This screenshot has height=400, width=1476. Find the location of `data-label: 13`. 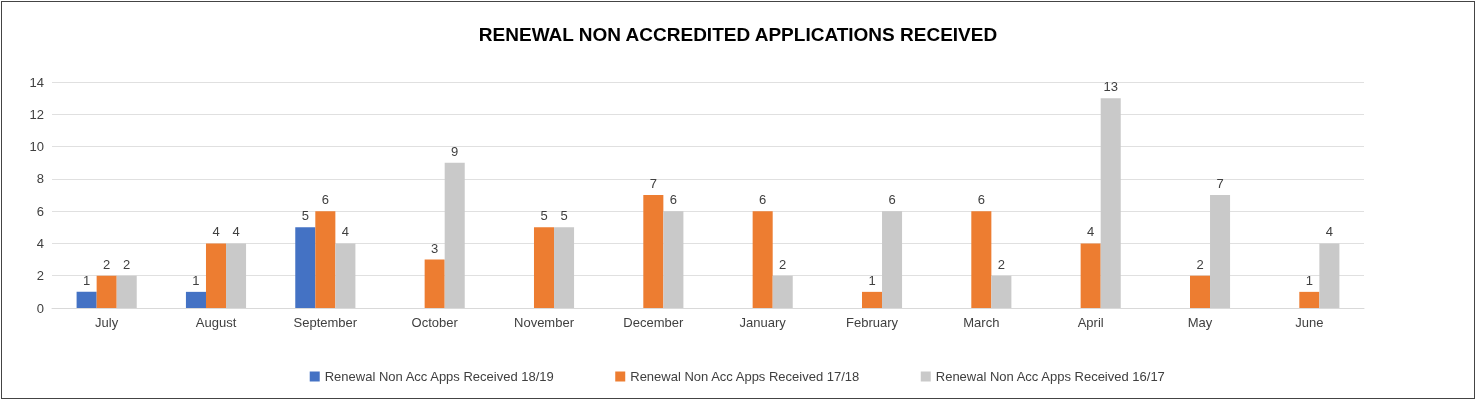

data-label: 13 is located at coordinates (1110, 87).